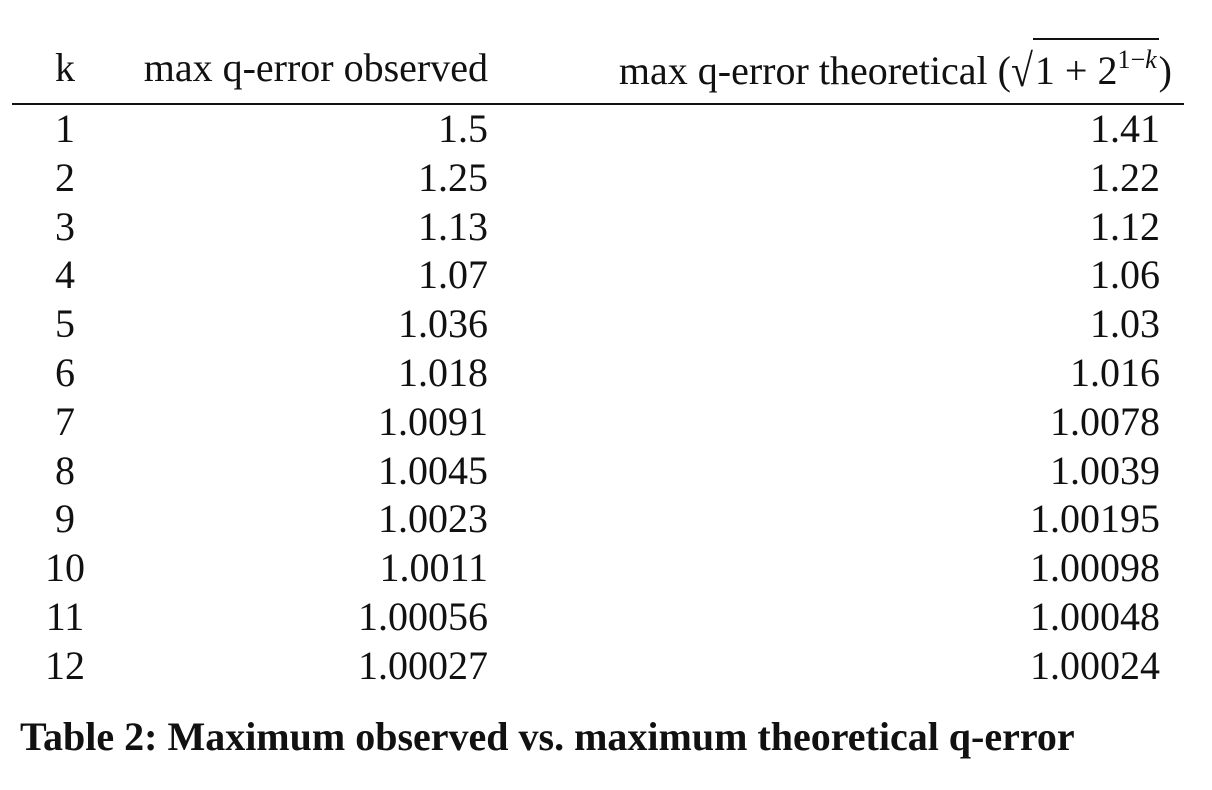  I want to click on cell-k: 10, so click(65, 568).